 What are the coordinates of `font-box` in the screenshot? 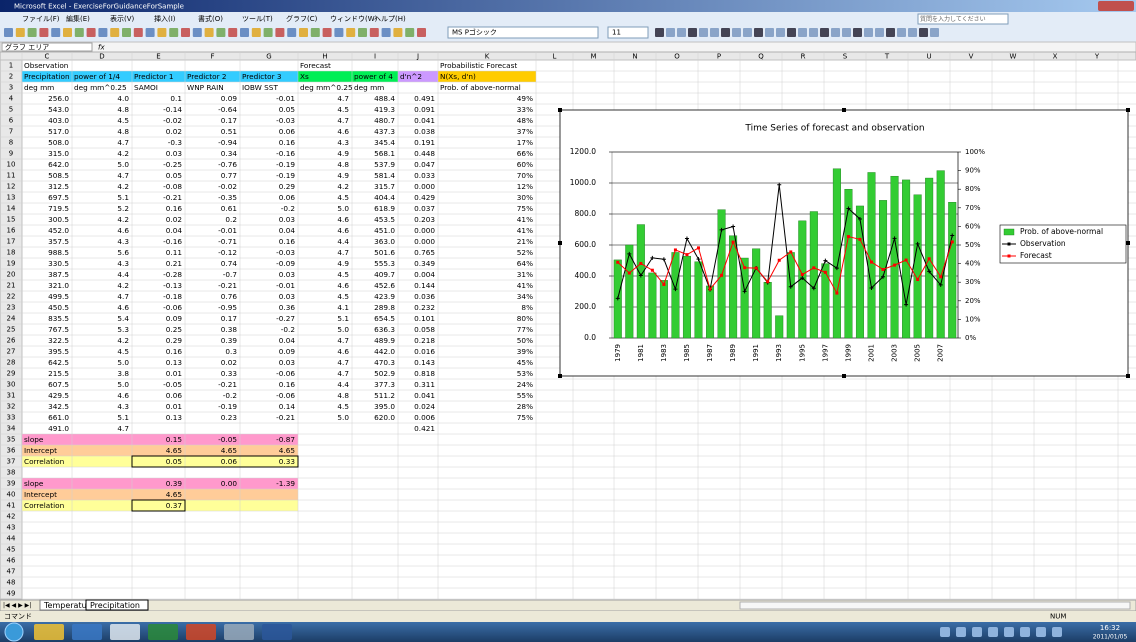 It's located at (523, 32).